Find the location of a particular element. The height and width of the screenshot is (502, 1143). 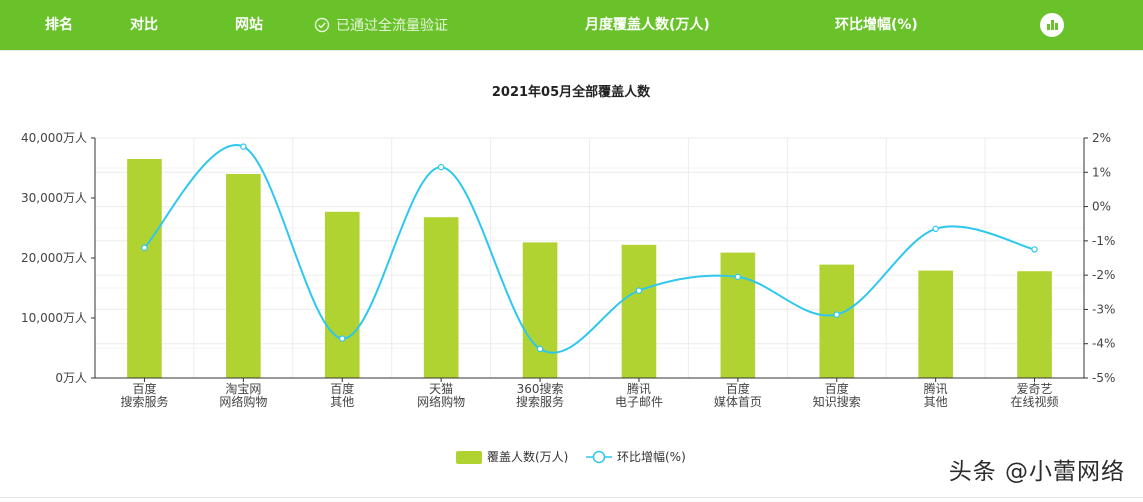

x-tick-label: 媒体首页 is located at coordinates (738, 402).